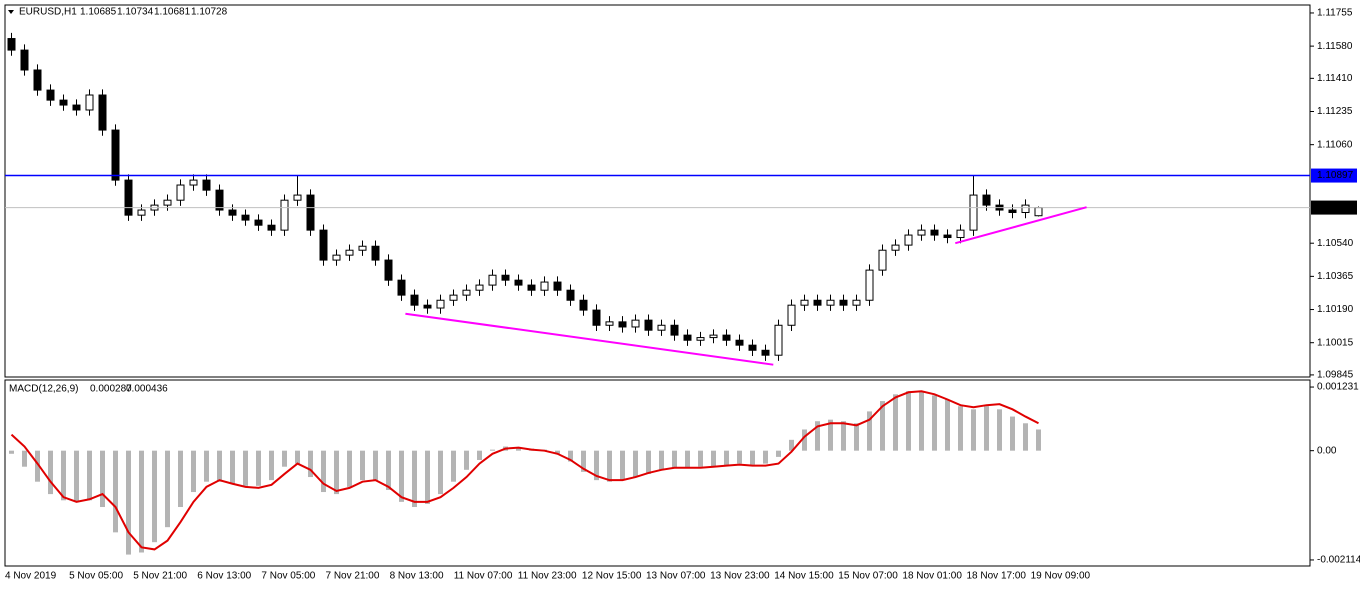 Image resolution: width=1360 pixels, height=589 pixels. I want to click on y-tick-label: 1.11580, so click(1335, 46).